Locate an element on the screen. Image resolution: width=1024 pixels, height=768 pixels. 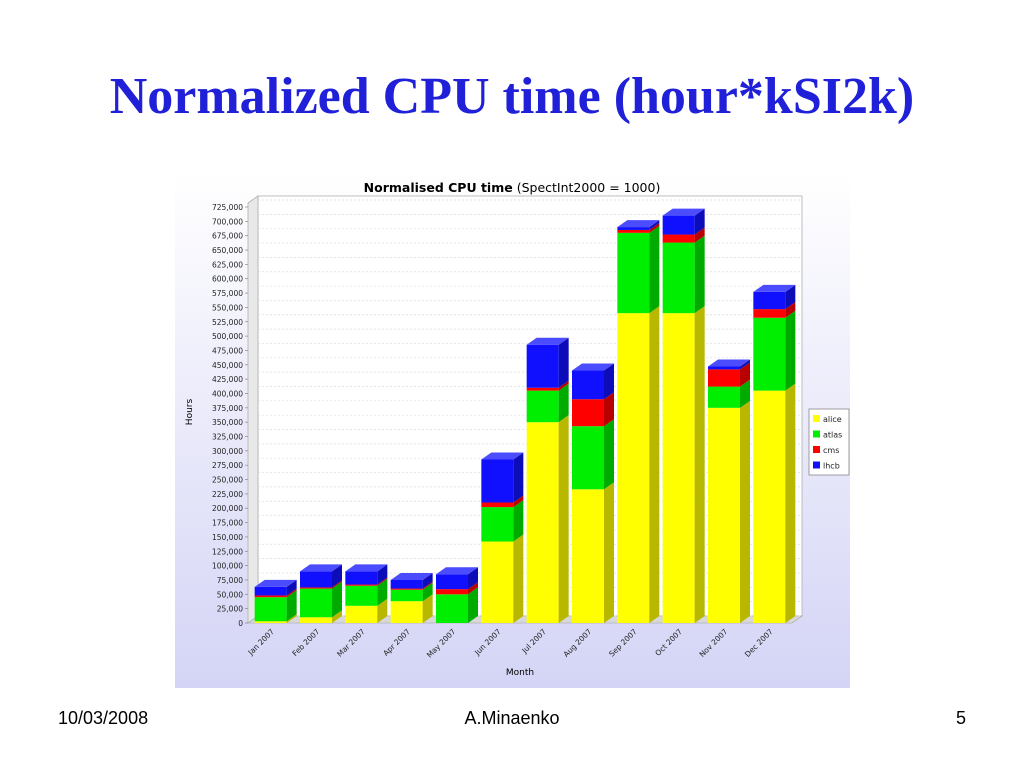
y-tick-label: 450,000 is located at coordinates (227, 365).